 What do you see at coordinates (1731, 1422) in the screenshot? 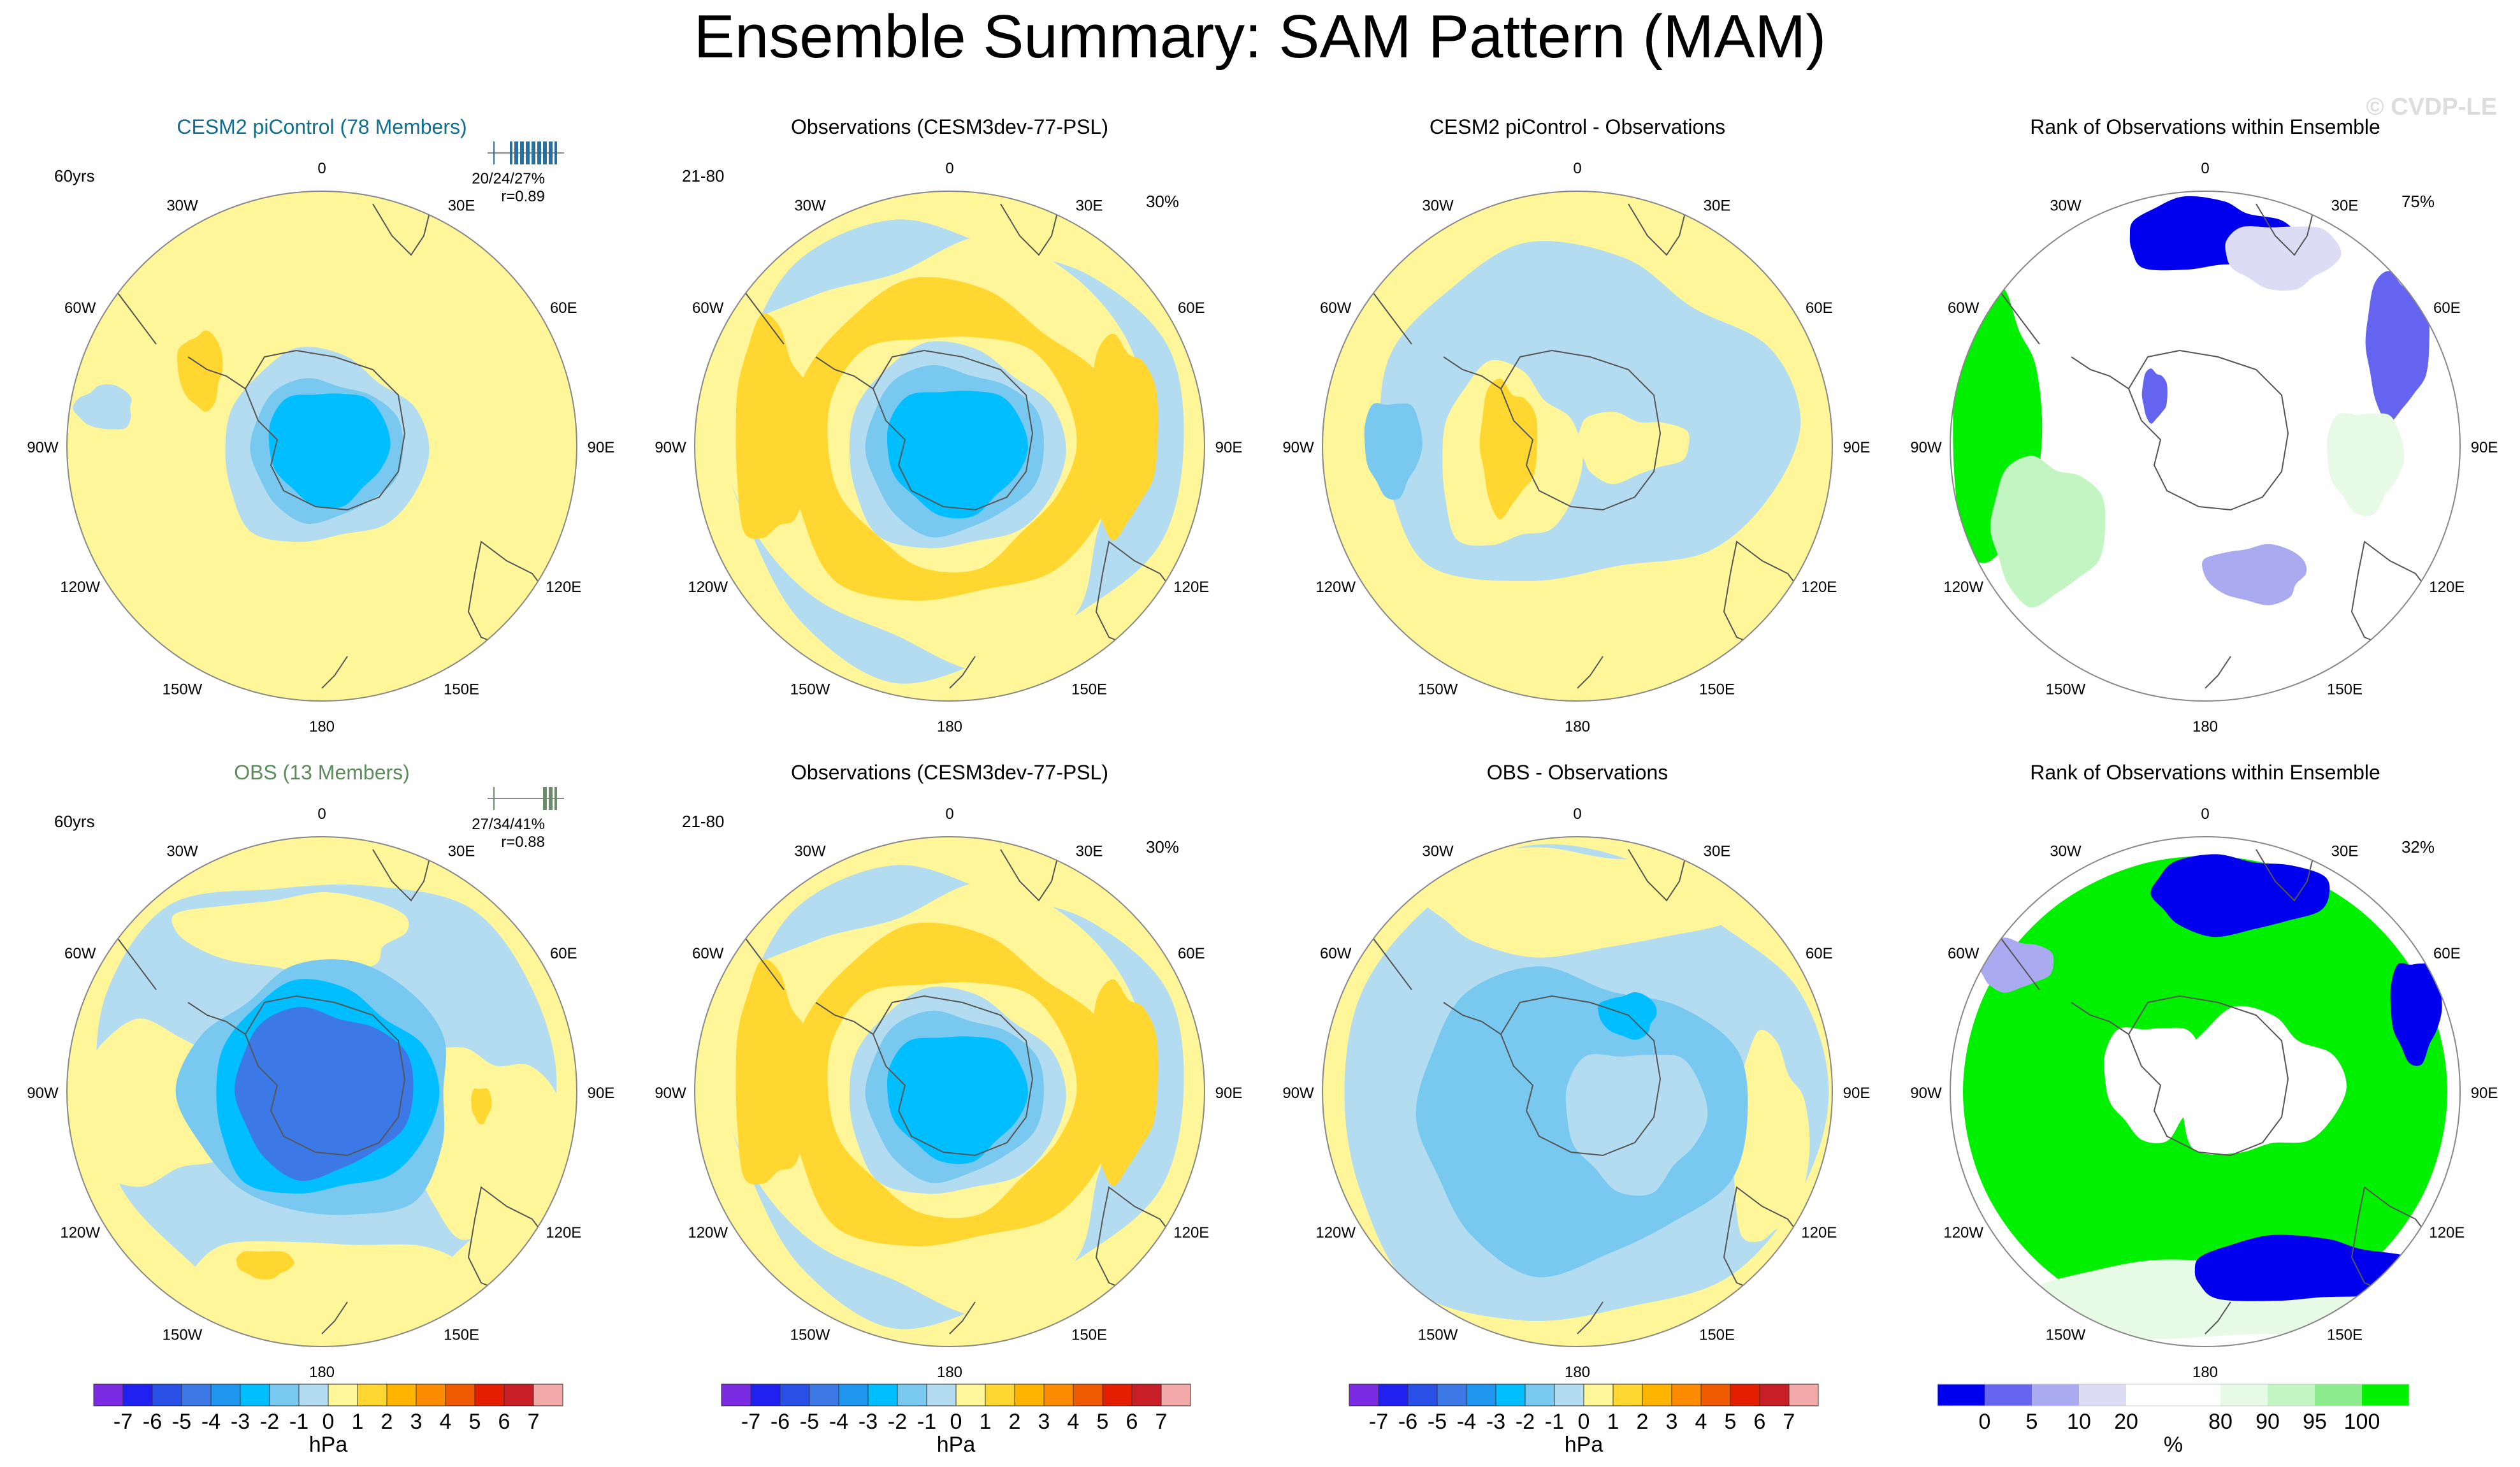
I see `colorbar-tick-label: 5` at bounding box center [1731, 1422].